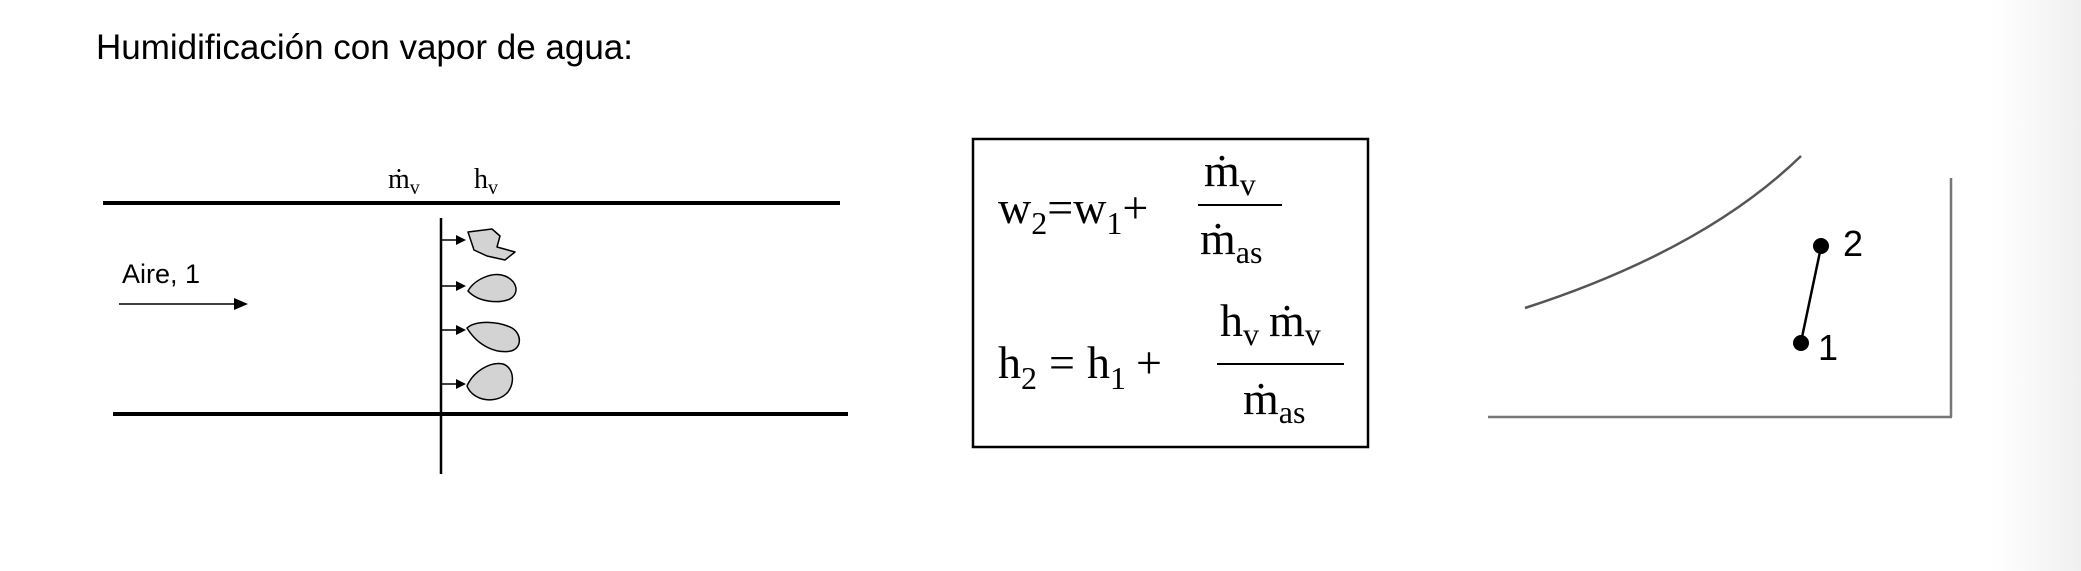 Image resolution: width=2081 pixels, height=571 pixels. What do you see at coordinates (486, 181) in the screenshot?
I see `enthalpy-label: hv` at bounding box center [486, 181].